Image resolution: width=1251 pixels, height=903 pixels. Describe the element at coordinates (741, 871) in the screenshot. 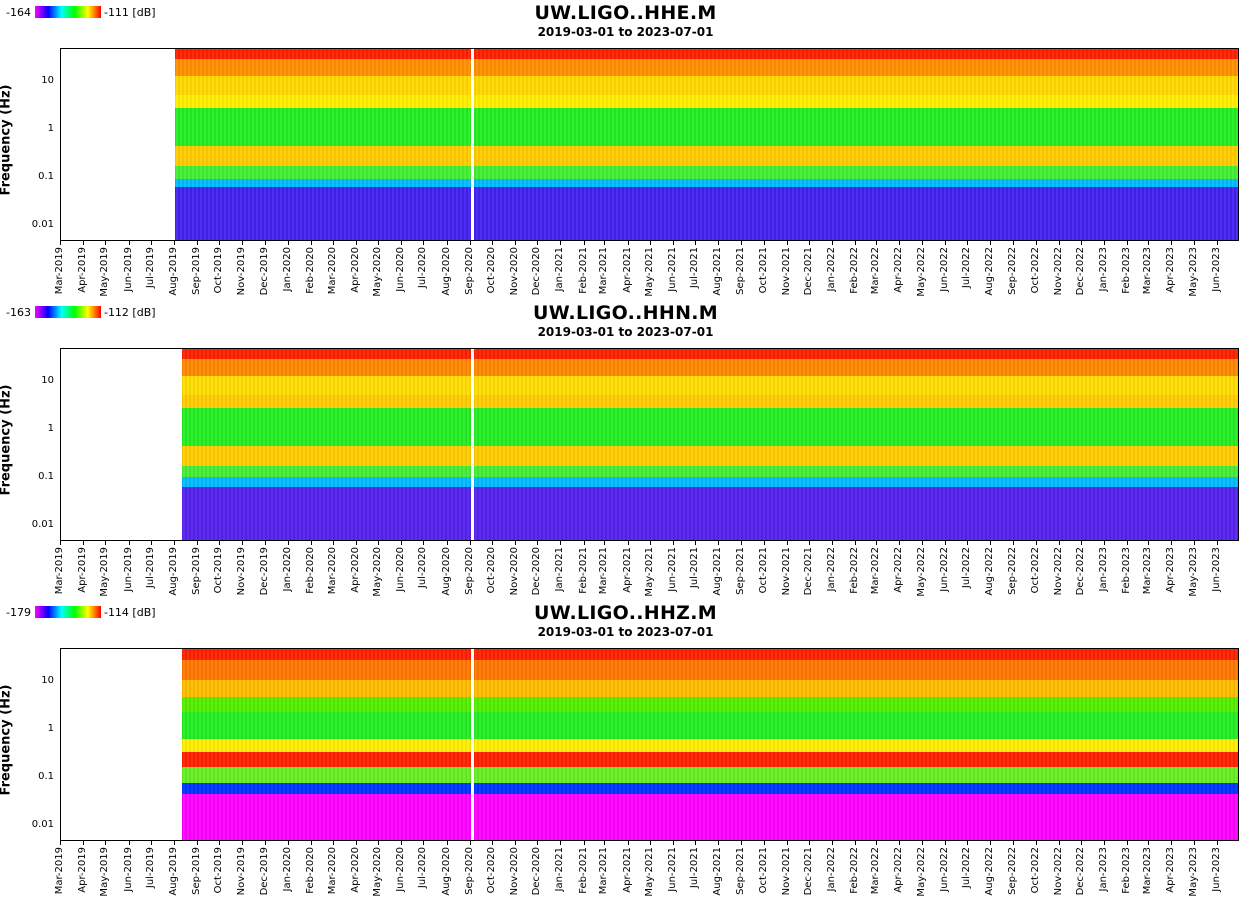

I see `x-tick-label: Sep-2021` at that location.